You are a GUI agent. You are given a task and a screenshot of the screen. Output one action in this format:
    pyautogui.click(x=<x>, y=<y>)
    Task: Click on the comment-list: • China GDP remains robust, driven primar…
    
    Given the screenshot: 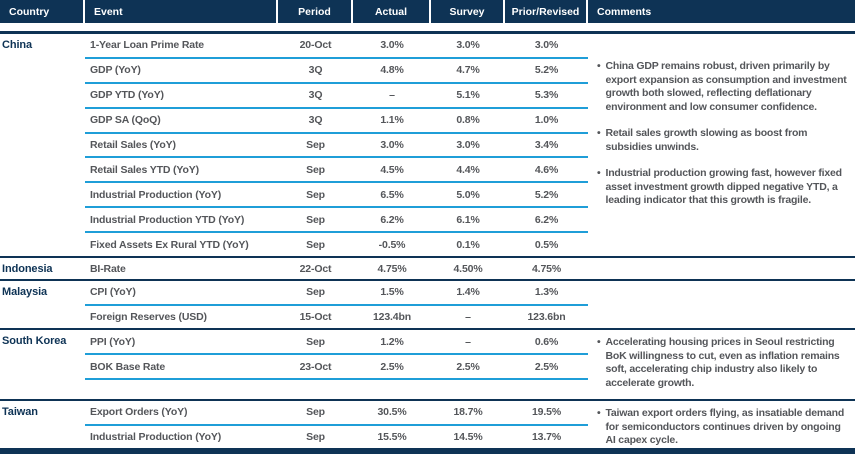 What is the action you would take?
    pyautogui.click(x=723, y=134)
    